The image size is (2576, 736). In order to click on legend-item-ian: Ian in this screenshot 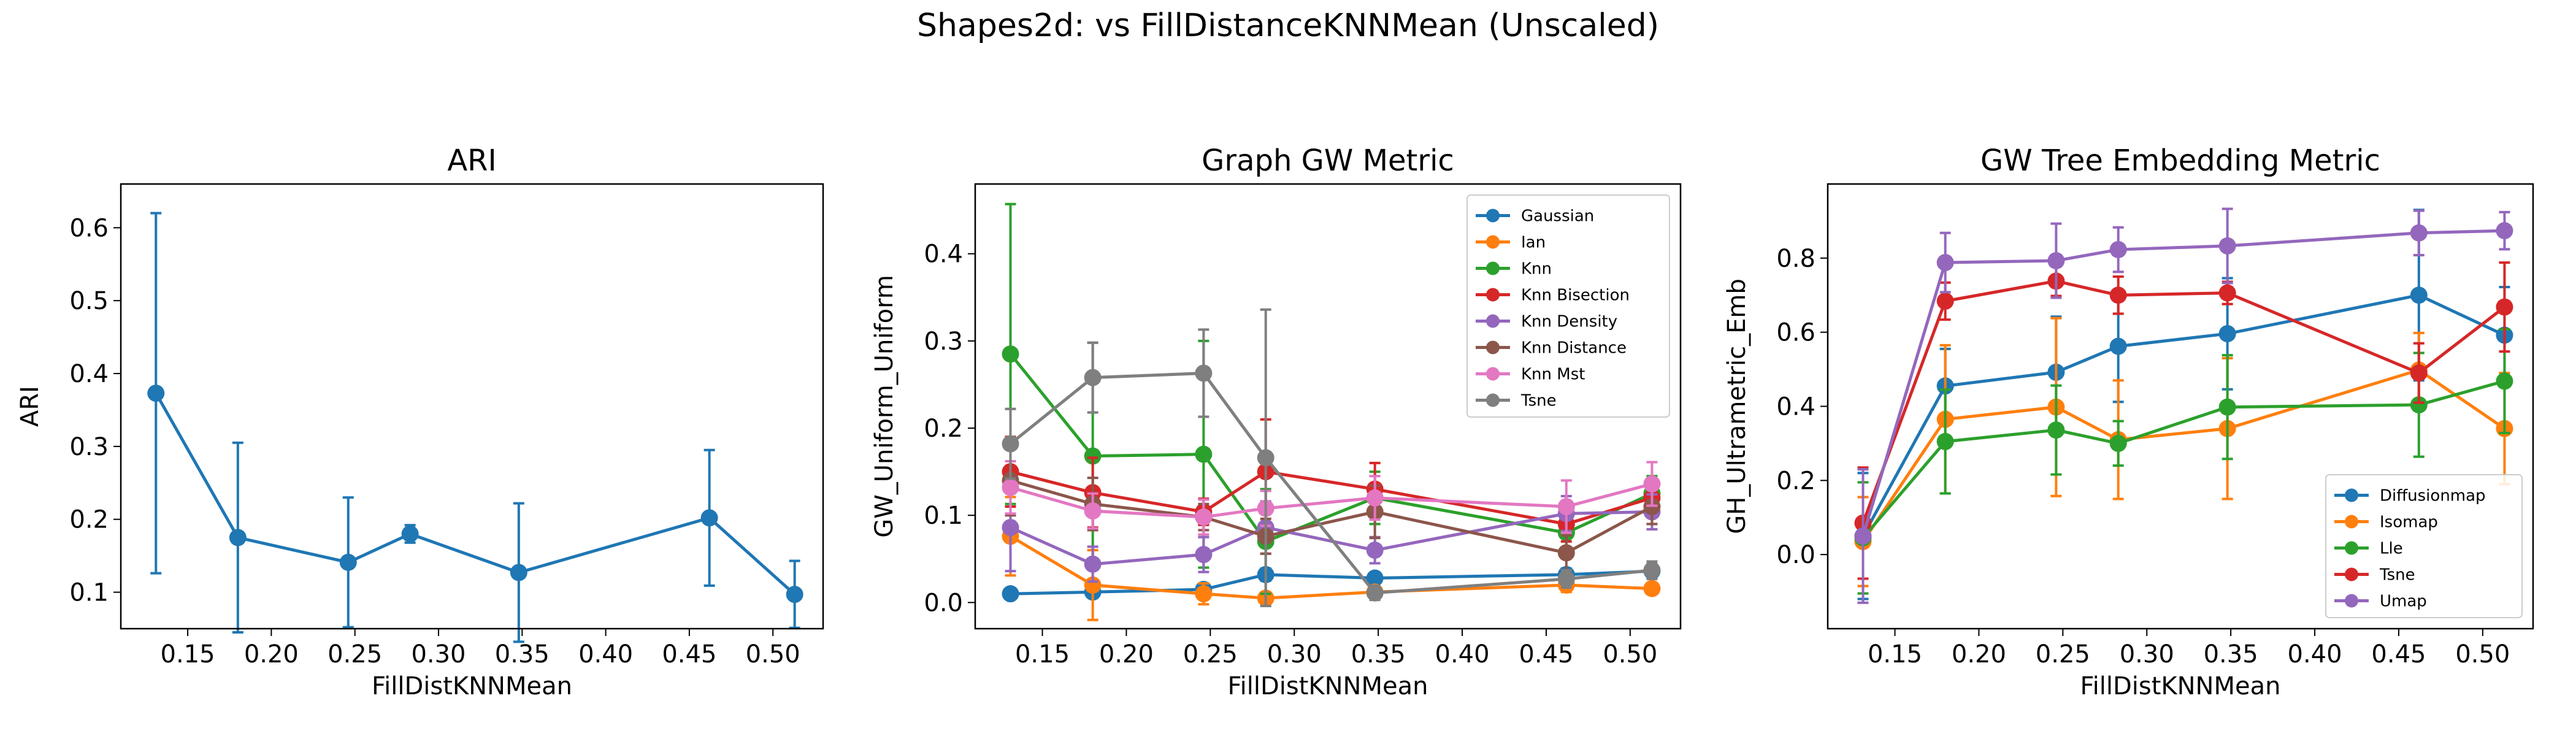, I will do `click(1511, 243)`.